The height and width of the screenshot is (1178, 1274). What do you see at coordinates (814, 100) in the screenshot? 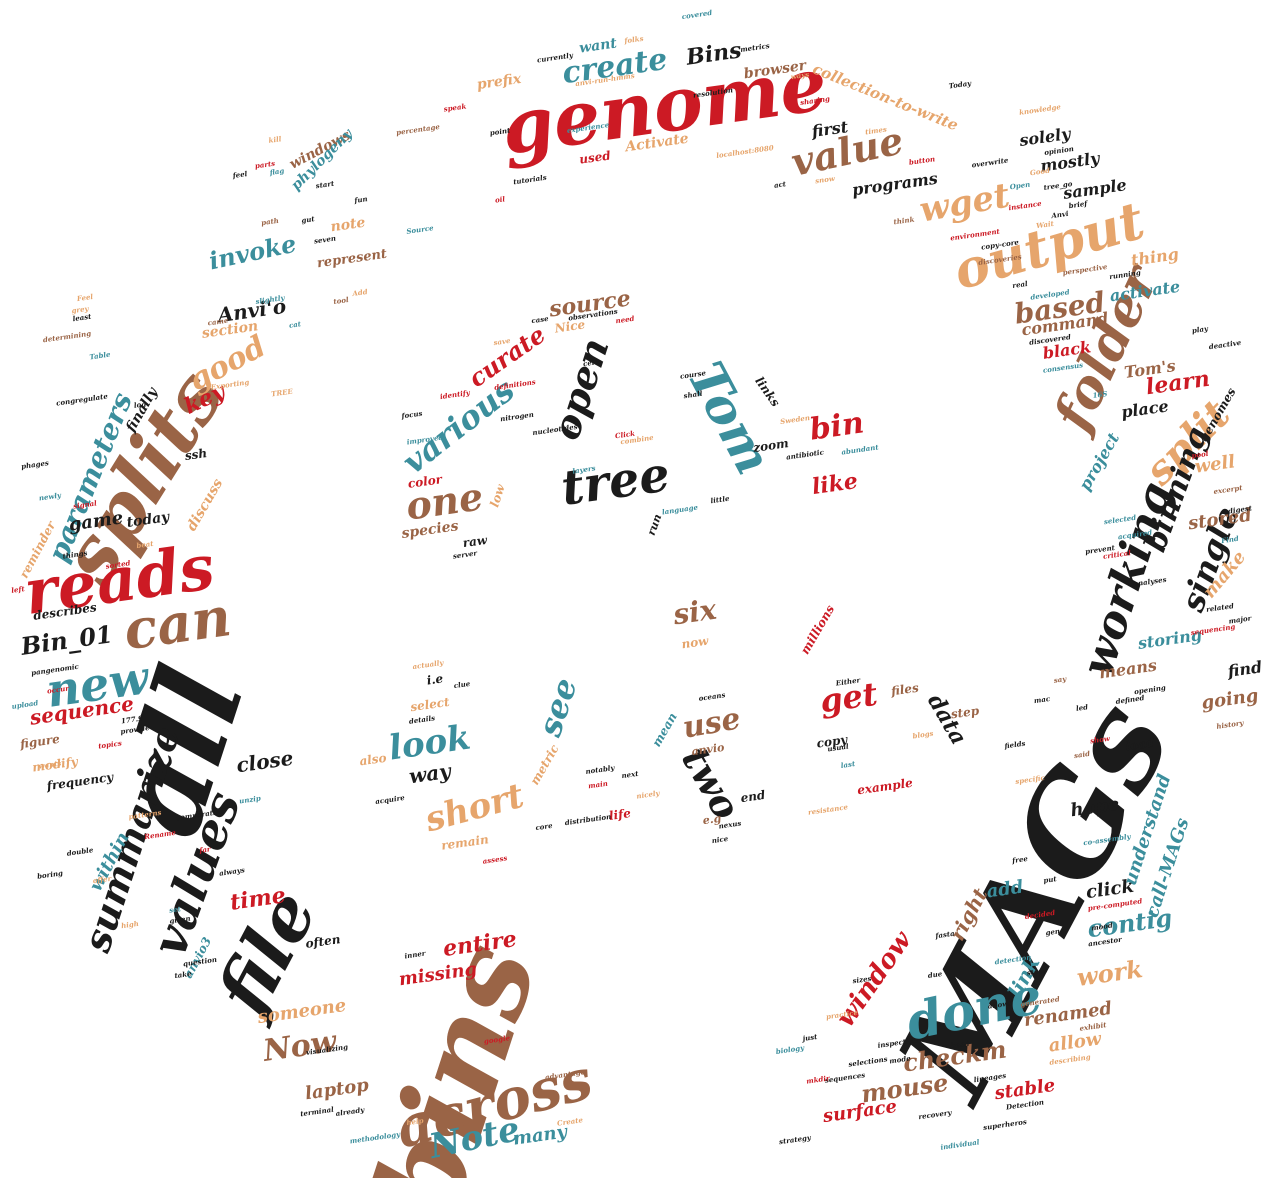
I see `cloud-word: sharing` at bounding box center [814, 100].